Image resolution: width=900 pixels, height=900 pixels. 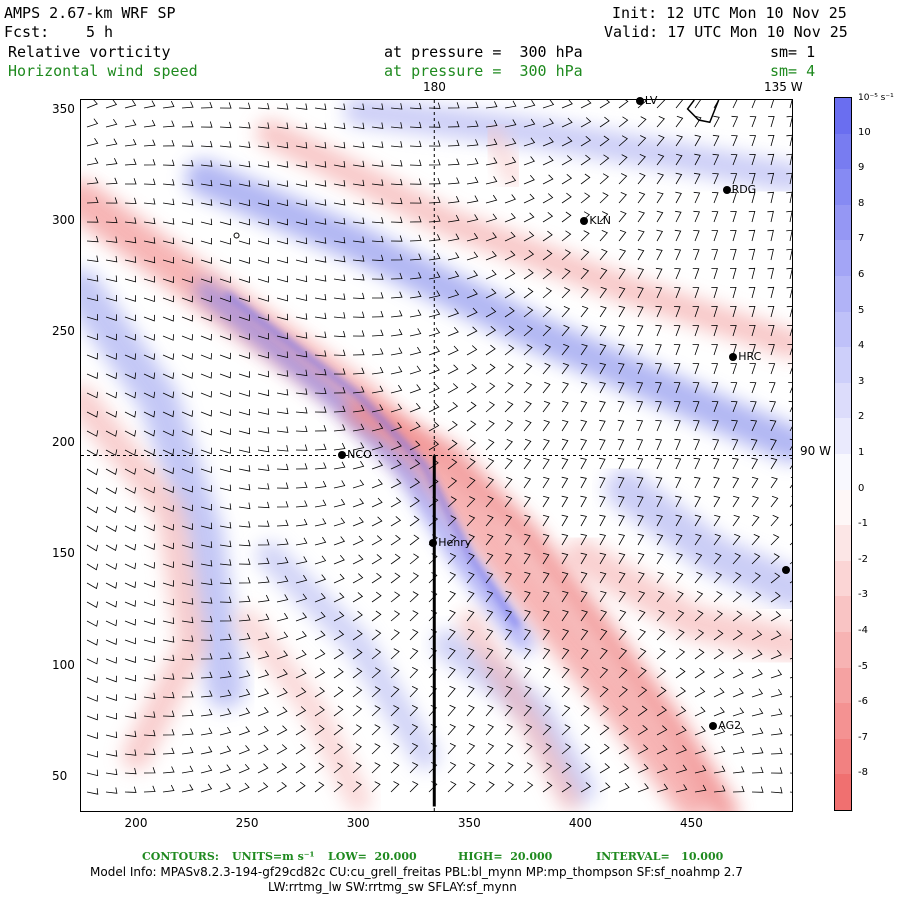 I want to click on colorbar-tick-label: 9, so click(x=861, y=168).